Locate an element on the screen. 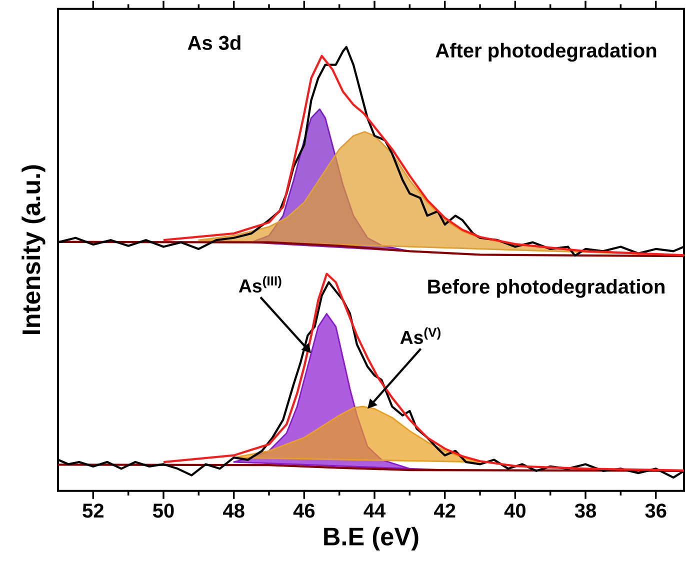 The height and width of the screenshot is (583, 686). x-tick-label: 40 is located at coordinates (515, 511).